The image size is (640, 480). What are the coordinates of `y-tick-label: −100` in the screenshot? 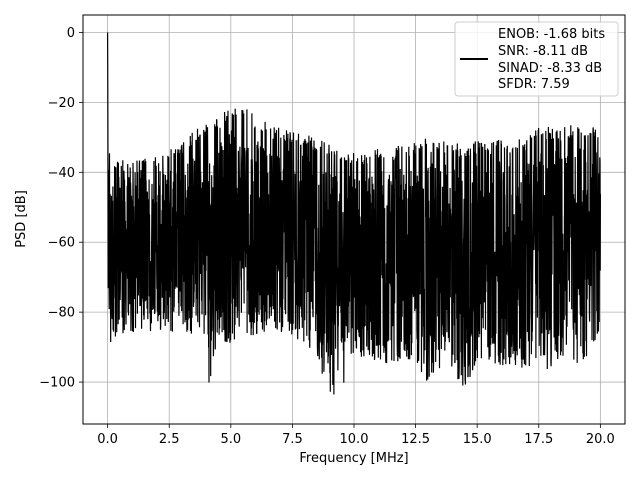 It's located at (57, 383).